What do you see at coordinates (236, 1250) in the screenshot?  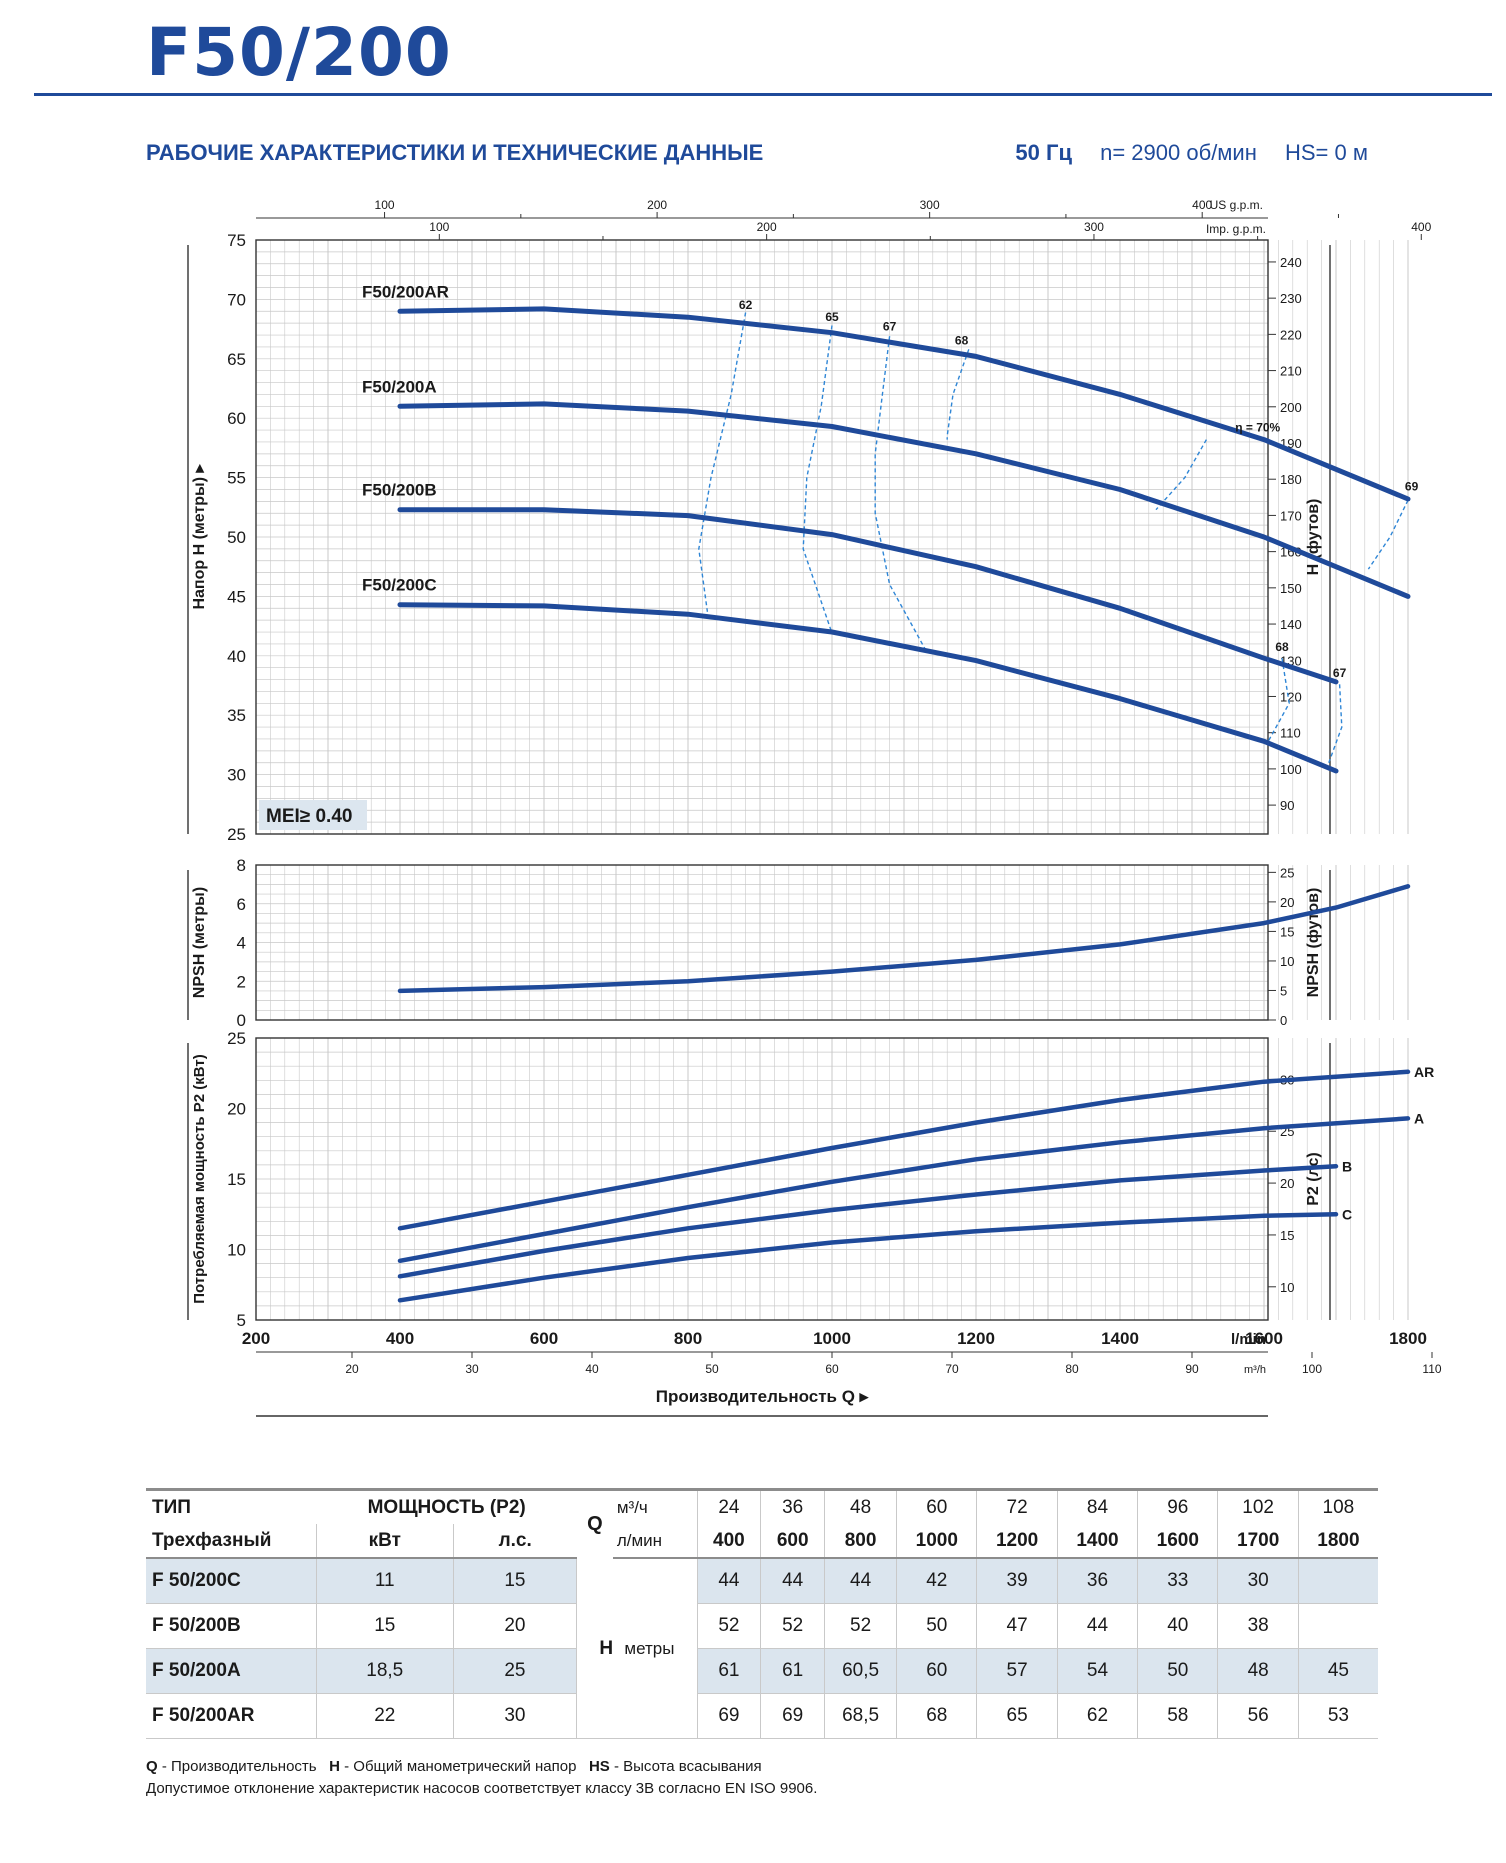 I see `power-y-tick: 10` at bounding box center [236, 1250].